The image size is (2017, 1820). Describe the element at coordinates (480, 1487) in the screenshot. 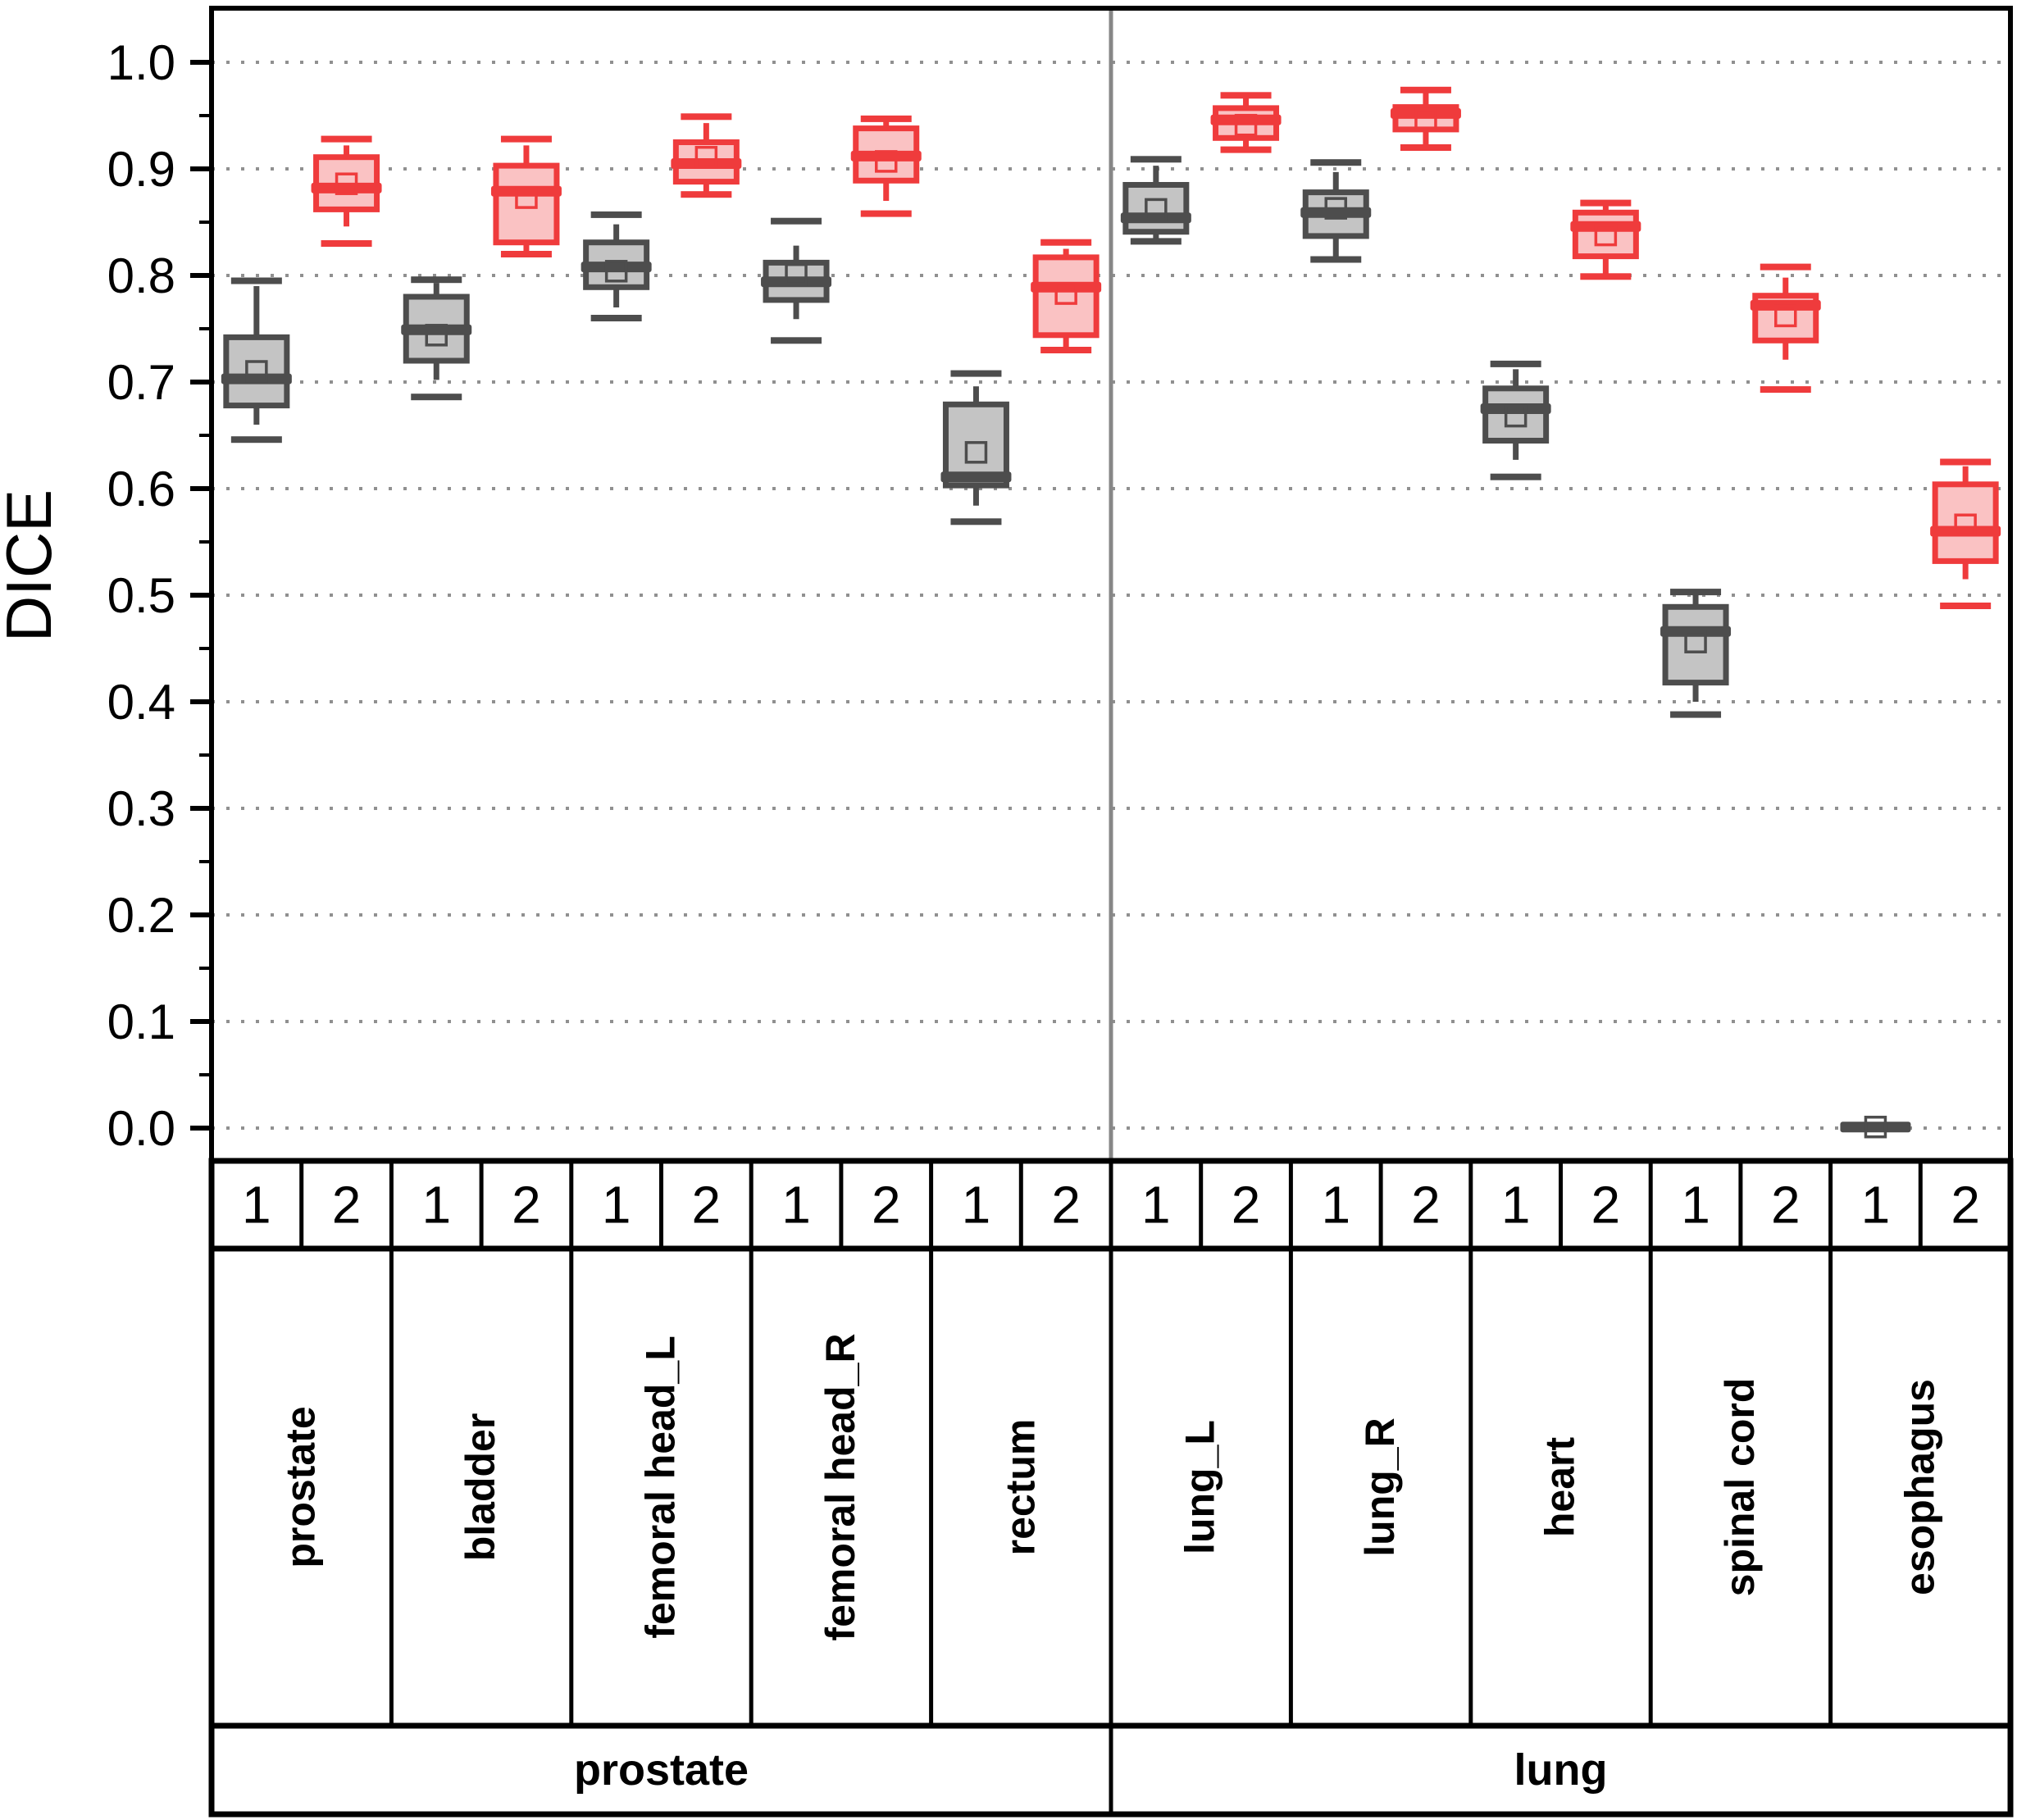

I see `organ-cell-label: bladder` at that location.